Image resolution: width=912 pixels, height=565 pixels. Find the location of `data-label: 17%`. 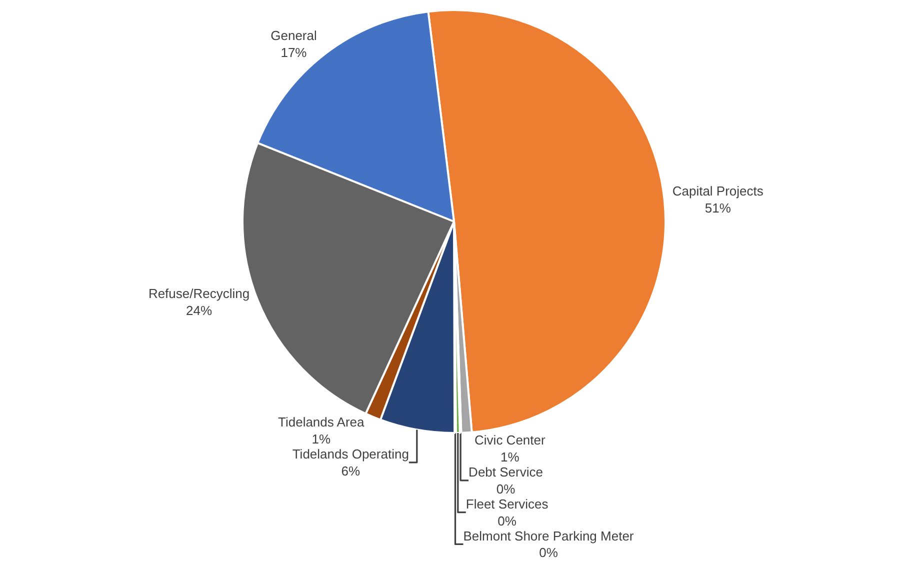

data-label: 17% is located at coordinates (294, 52).